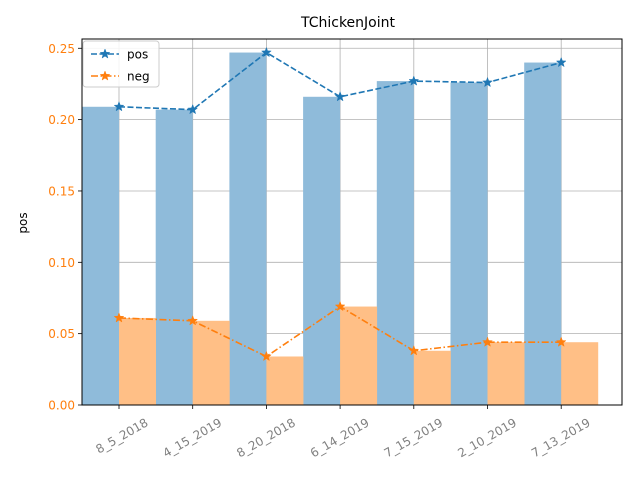  What do you see at coordinates (61, 191) in the screenshot?
I see `y-tick-label: 0.15` at bounding box center [61, 191].